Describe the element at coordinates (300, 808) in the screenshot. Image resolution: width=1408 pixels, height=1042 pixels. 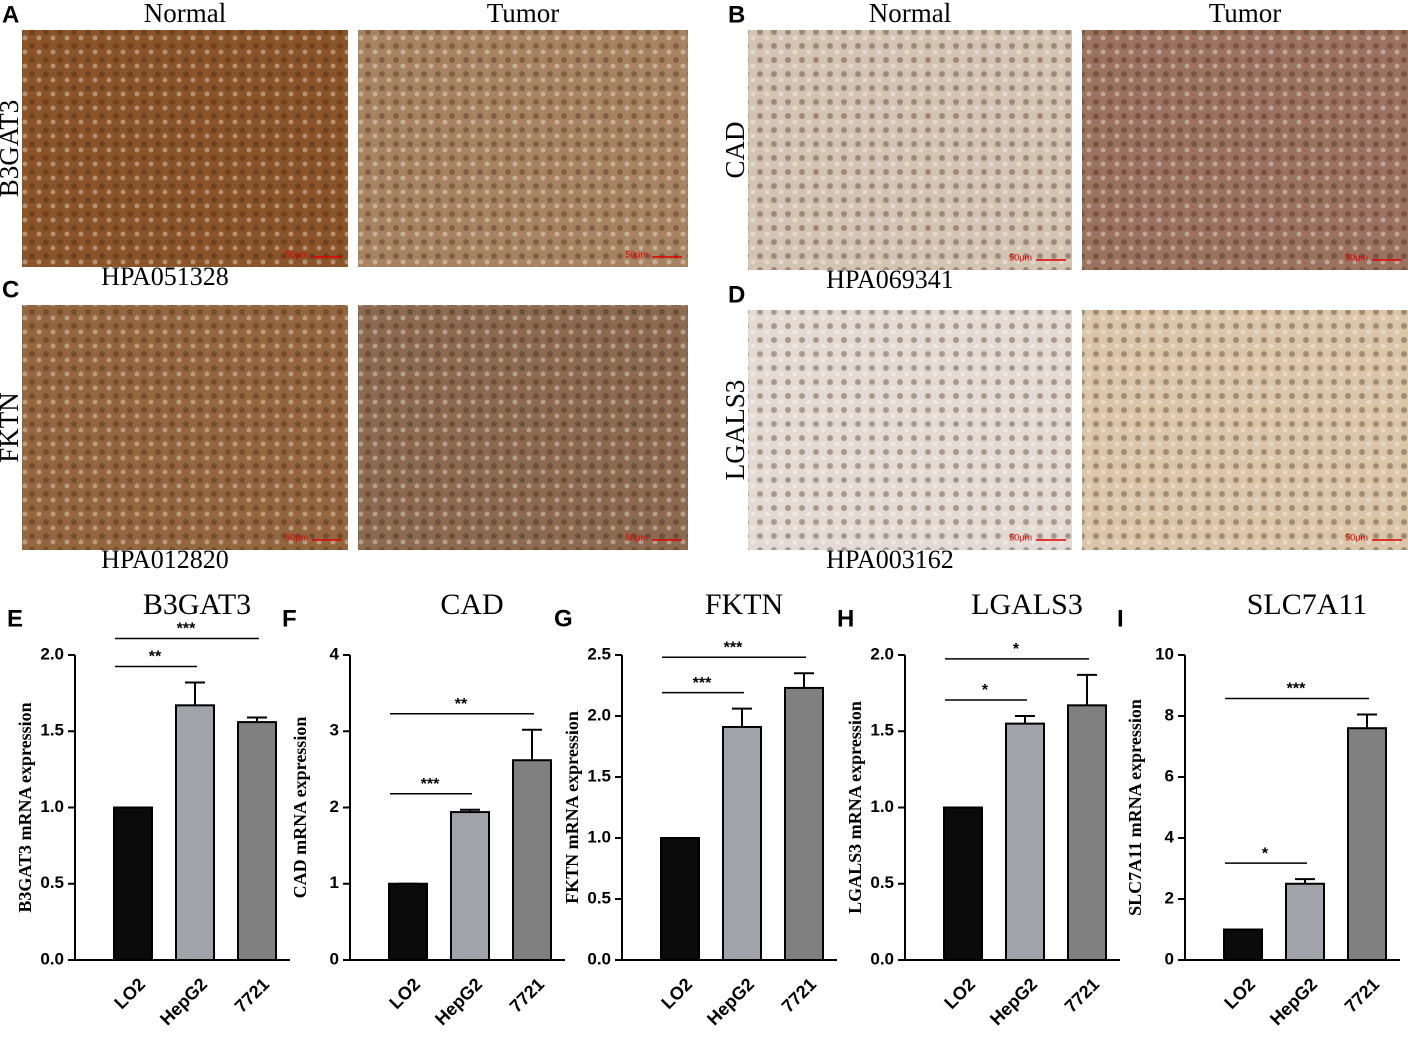
I see `y-axis-label: CAD mRNA expression` at that location.